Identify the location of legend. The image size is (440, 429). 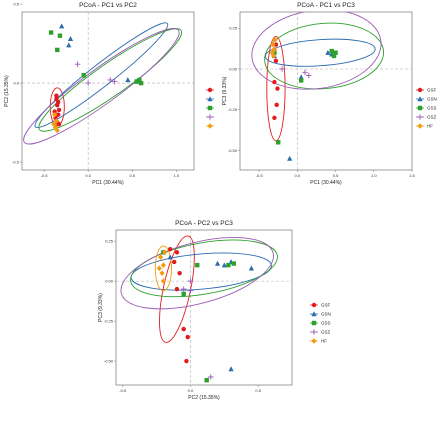
(210, 108).